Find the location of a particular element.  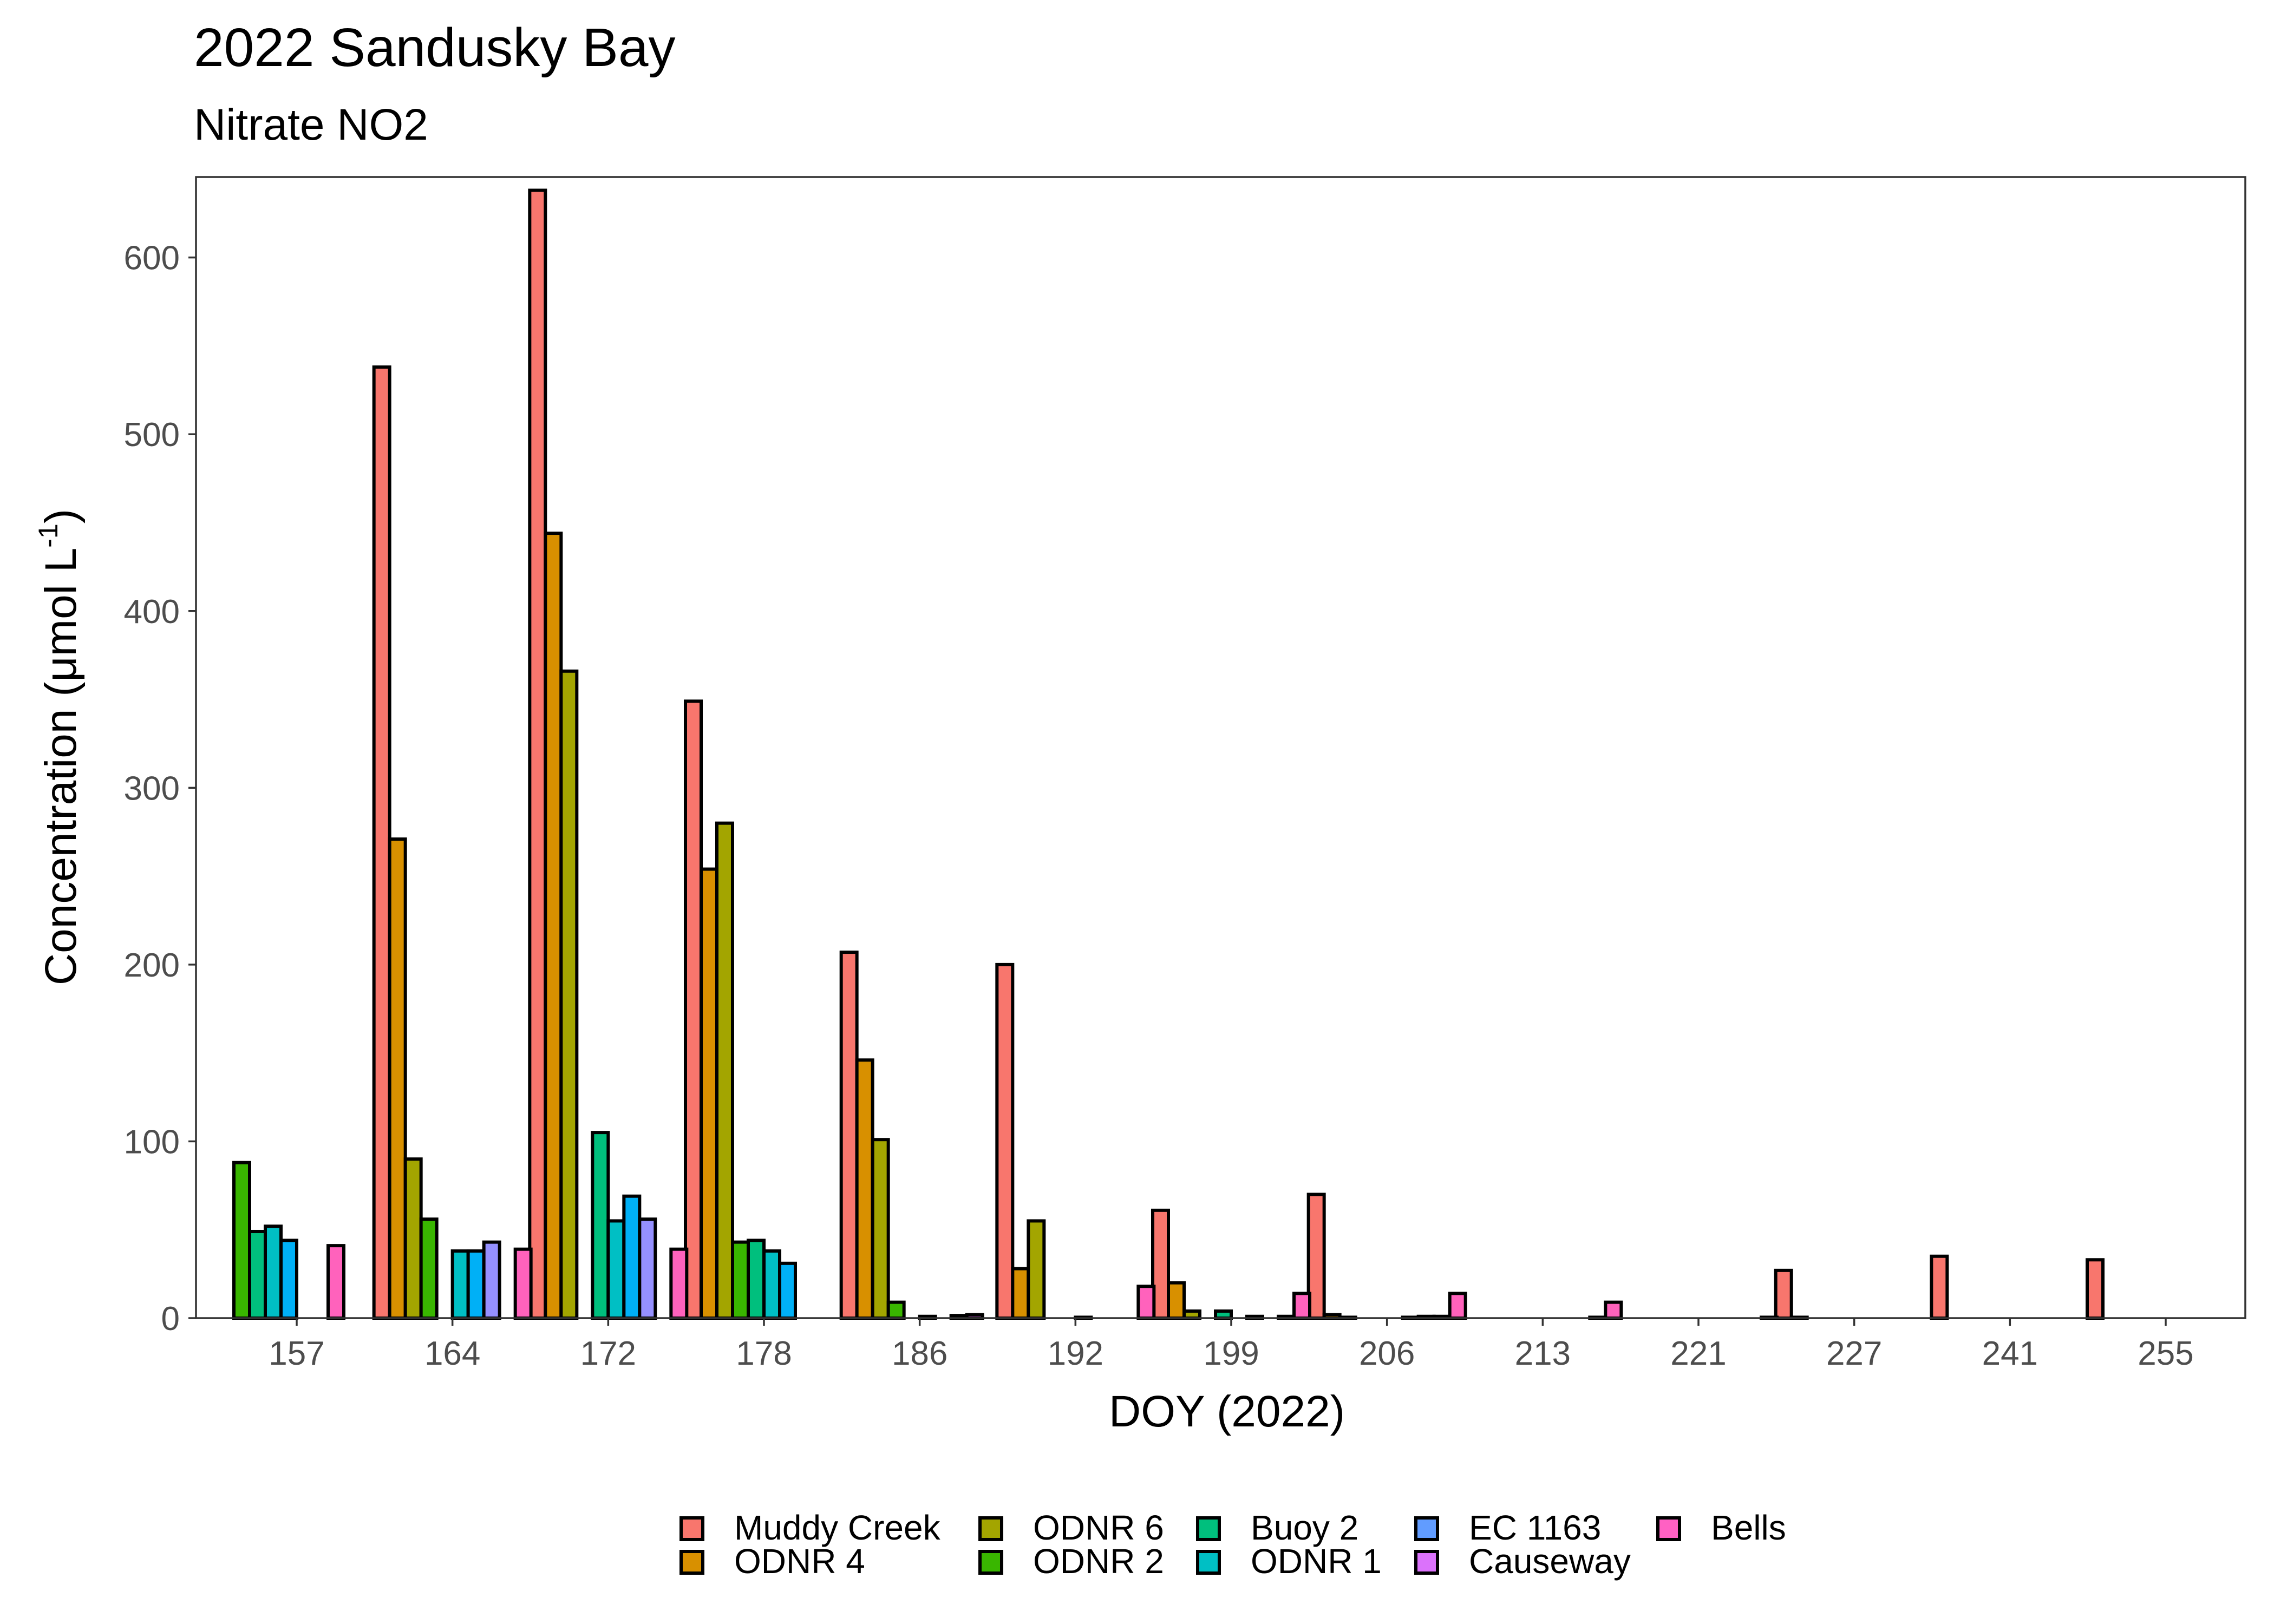

legend-label: Causeway is located at coordinates (1550, 1561).